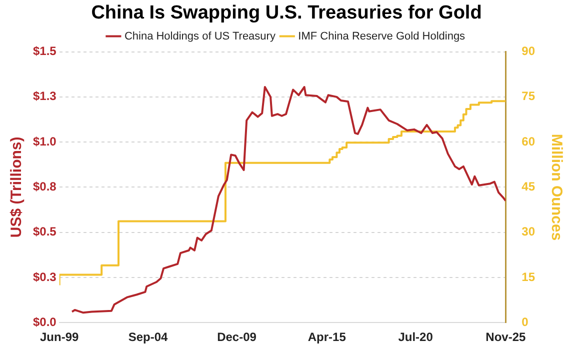 The image size is (575, 350). What do you see at coordinates (44, 321) in the screenshot?
I see `y-tick-label: $0.0` at bounding box center [44, 321].